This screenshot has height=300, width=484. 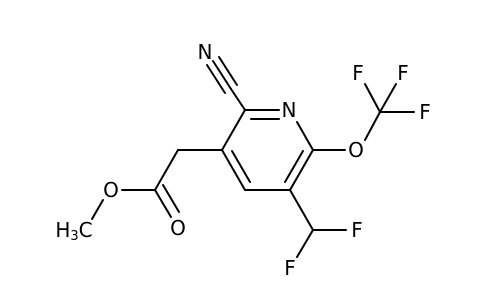 What do you see at coordinates (86, 230) in the screenshot?
I see `atom-label: C` at bounding box center [86, 230].